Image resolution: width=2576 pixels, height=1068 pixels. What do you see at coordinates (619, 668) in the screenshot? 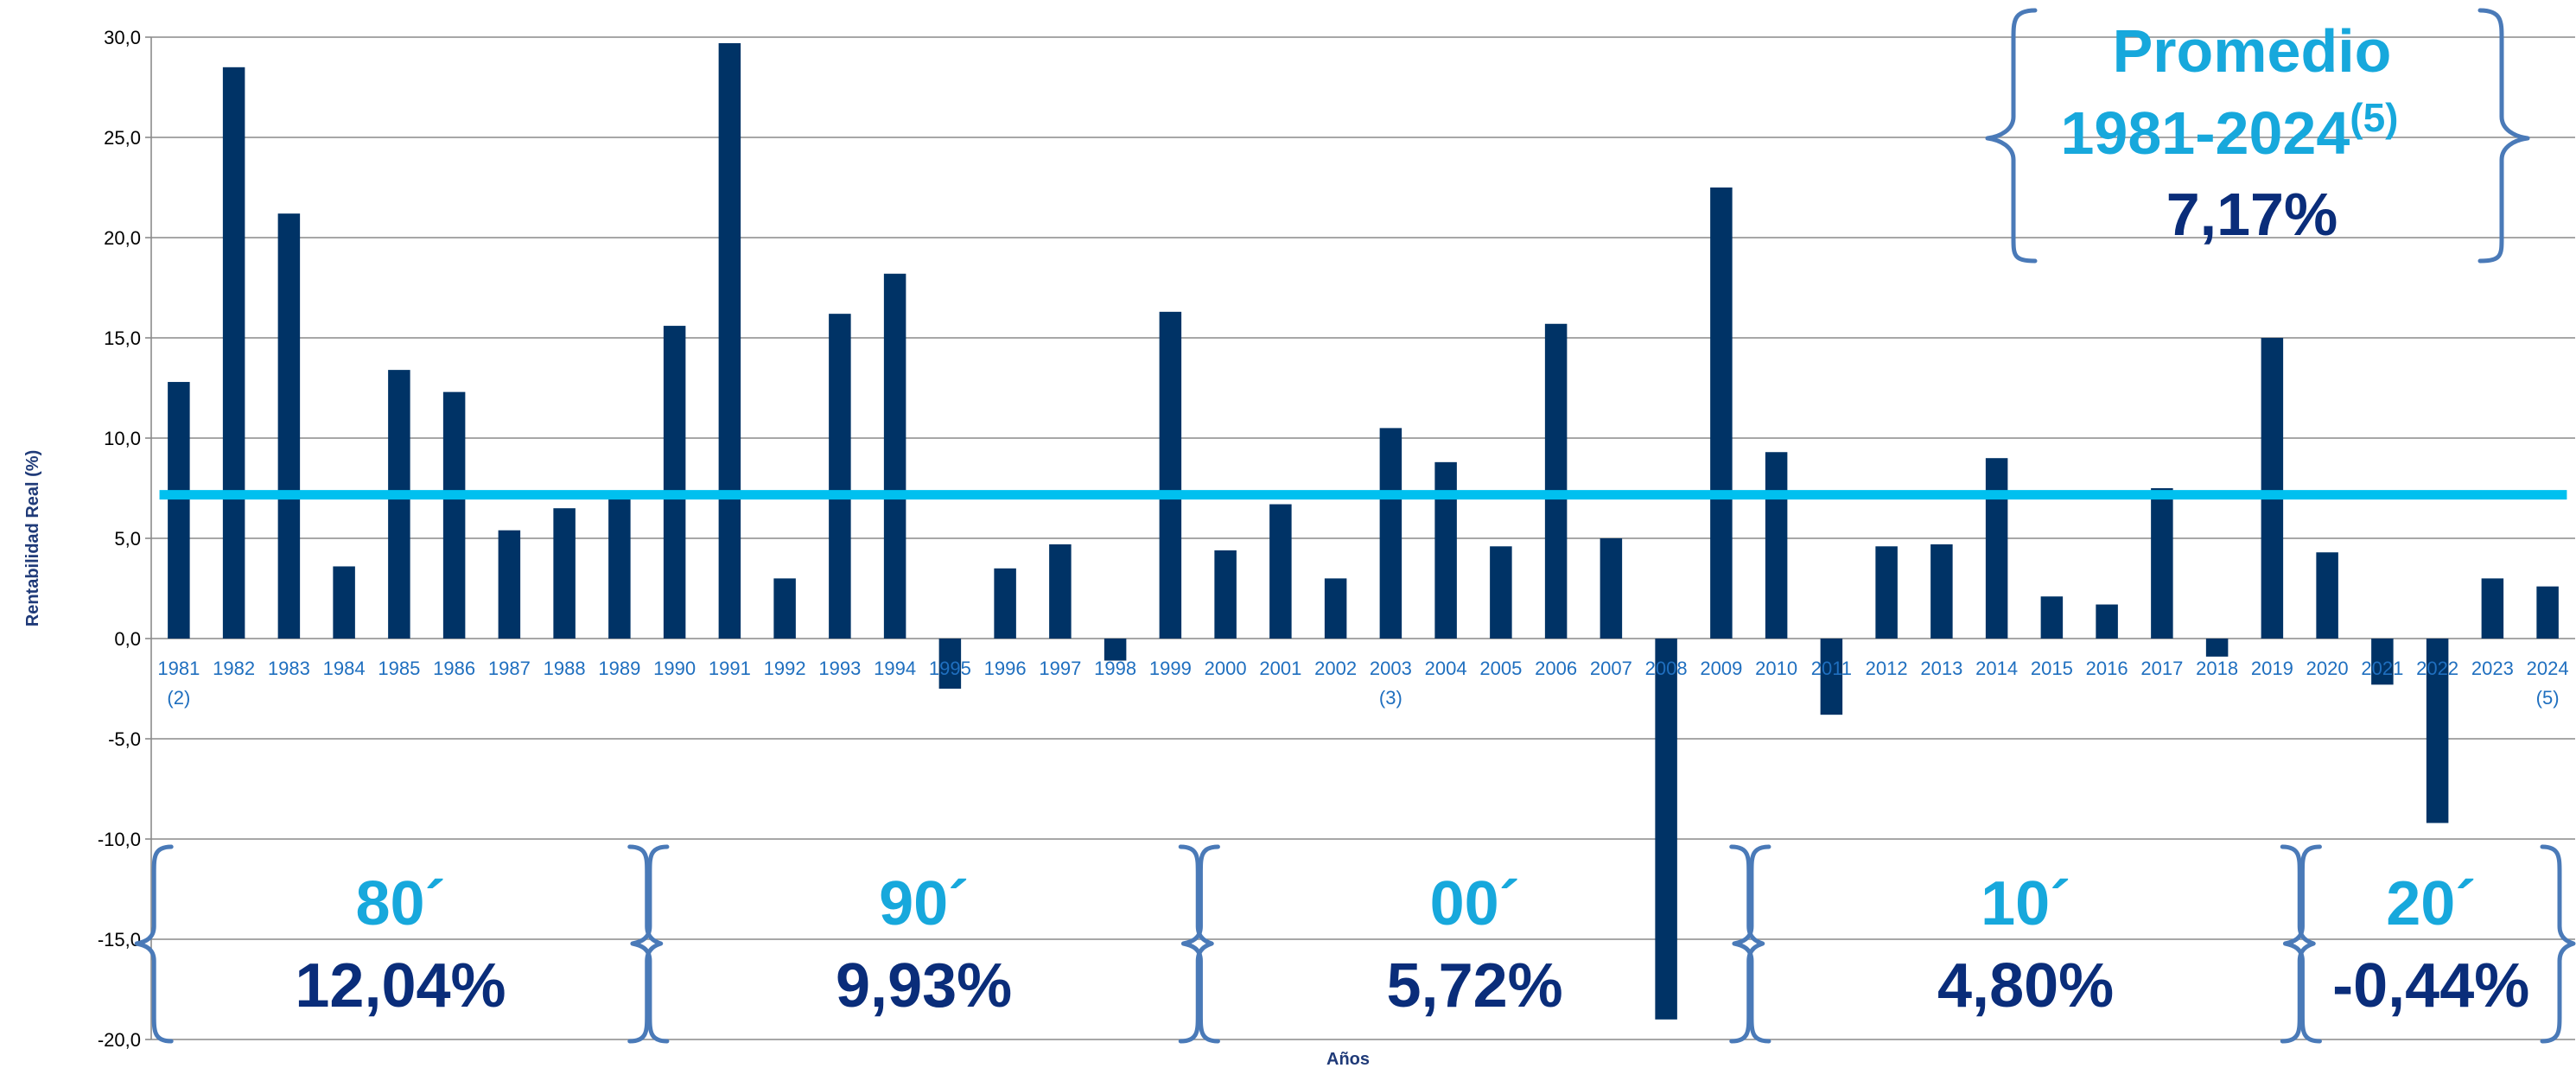
I see `x-tick-label: 1989` at bounding box center [619, 668].